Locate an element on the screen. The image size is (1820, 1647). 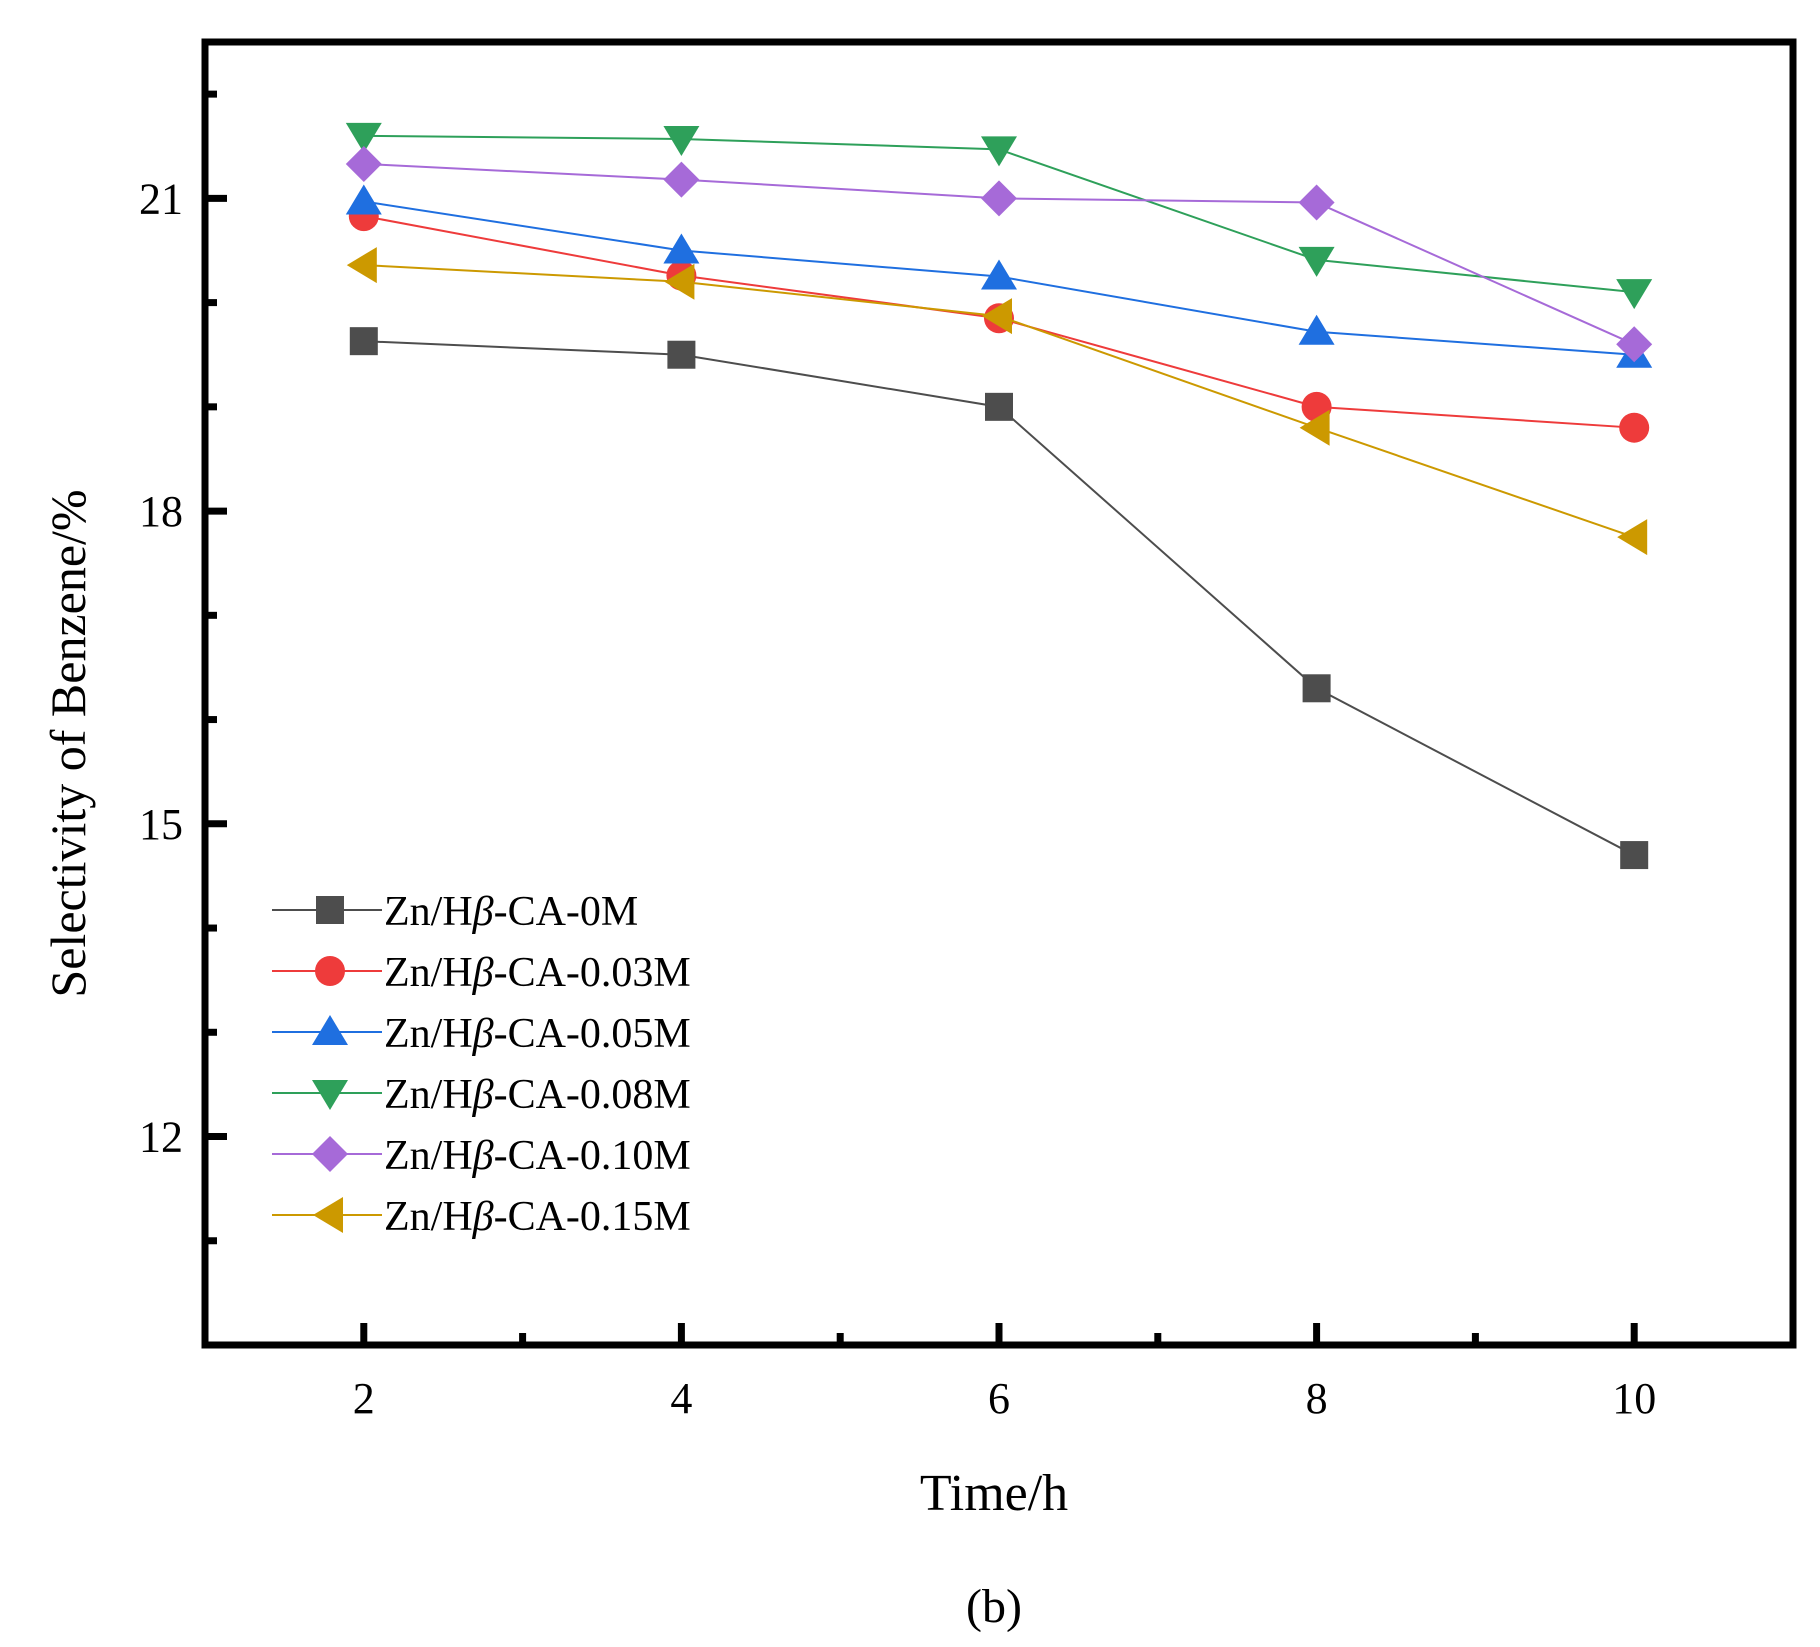
y-axis-title: Selectivity of Benzene/% is located at coordinates (68, 743).